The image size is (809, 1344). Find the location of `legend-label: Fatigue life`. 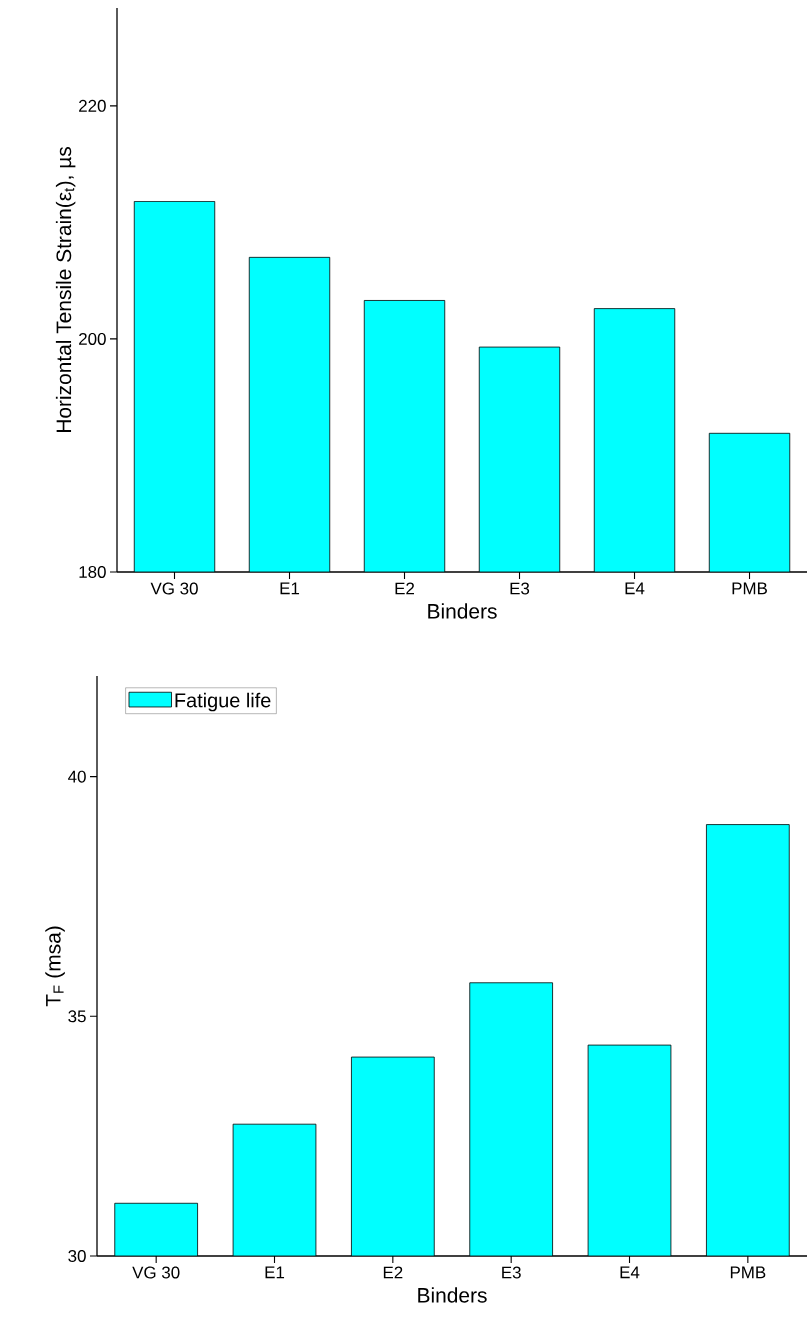

legend-label: Fatigue life is located at coordinates (223, 702).